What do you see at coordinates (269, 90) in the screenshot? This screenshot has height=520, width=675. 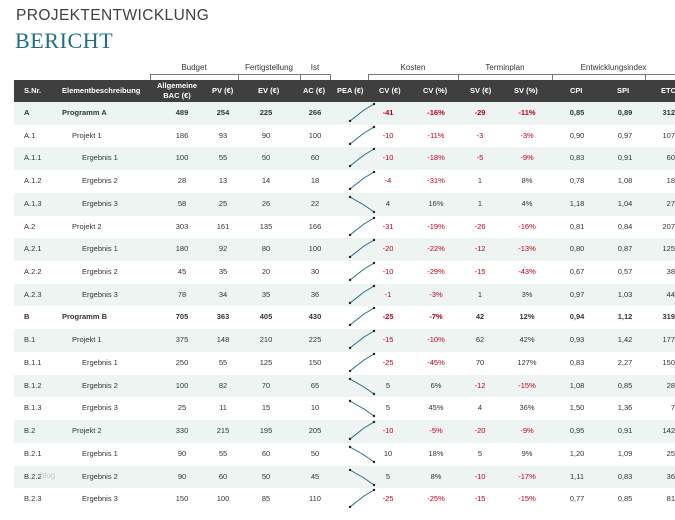 I see `col-header-ev: EV (€)` at bounding box center [269, 90].